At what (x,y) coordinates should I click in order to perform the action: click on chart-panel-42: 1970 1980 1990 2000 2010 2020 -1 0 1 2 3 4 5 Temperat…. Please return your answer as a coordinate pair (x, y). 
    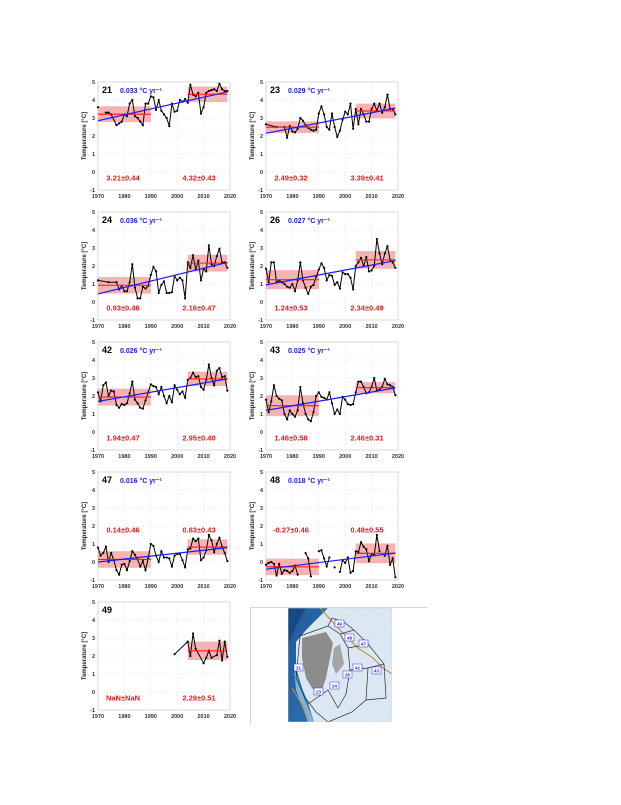
    Looking at the image, I should click on (162, 401).